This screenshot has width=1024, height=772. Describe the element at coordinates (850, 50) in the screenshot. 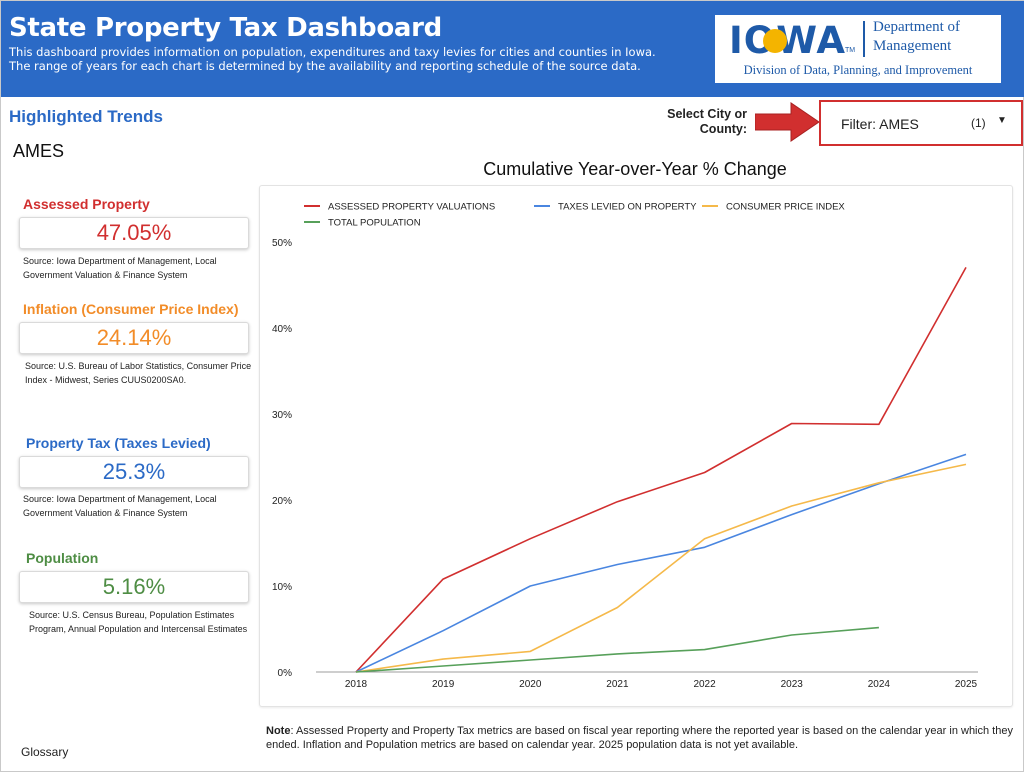

I see `logo-trademark: TM` at that location.